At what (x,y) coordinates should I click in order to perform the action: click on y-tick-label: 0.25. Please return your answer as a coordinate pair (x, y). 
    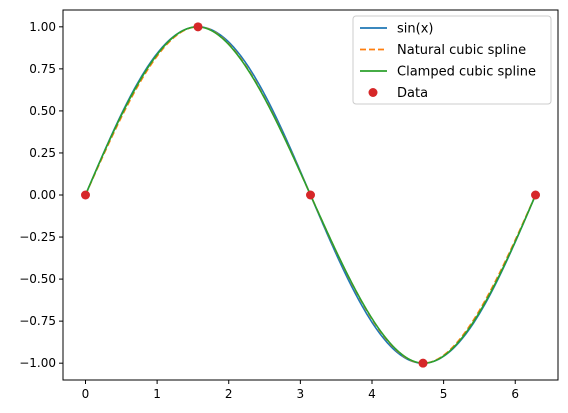
    Looking at the image, I should click on (42, 153).